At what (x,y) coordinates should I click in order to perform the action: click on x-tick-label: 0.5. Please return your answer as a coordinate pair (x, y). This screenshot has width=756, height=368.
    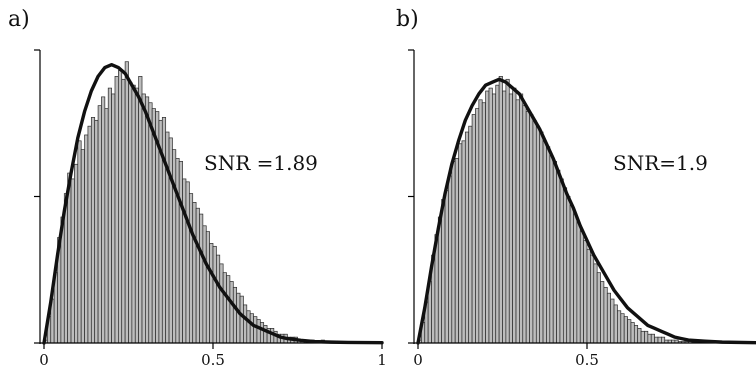
    Looking at the image, I should click on (213, 359).